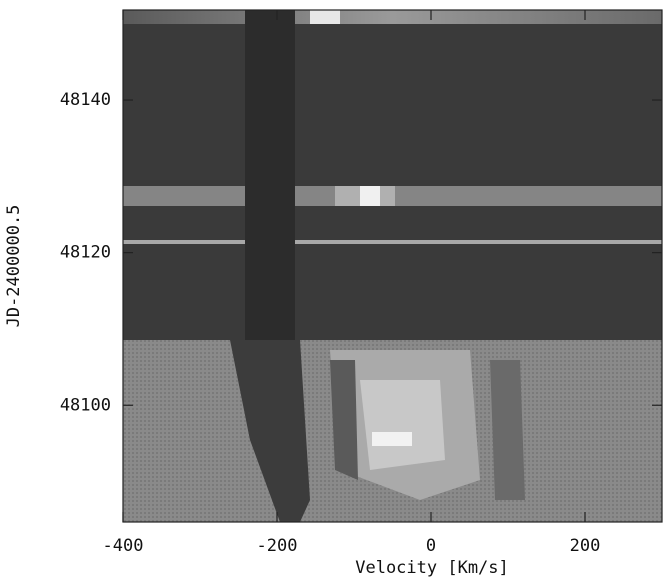  I want to click on y-tick-label: 48100, so click(85, 405).